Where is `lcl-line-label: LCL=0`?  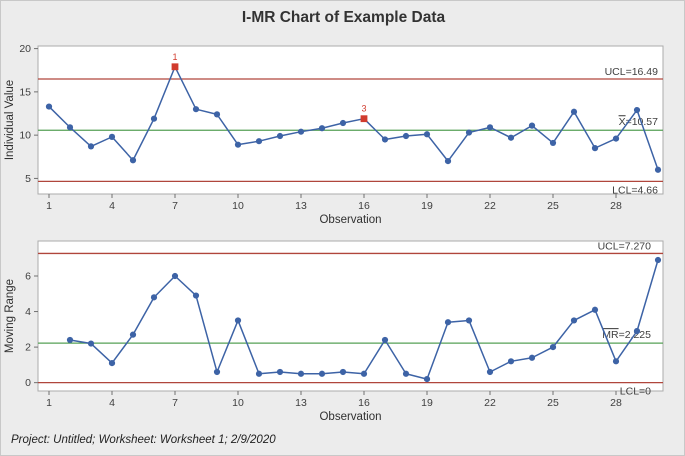 lcl-line-label: LCL=0 is located at coordinates (635, 392).